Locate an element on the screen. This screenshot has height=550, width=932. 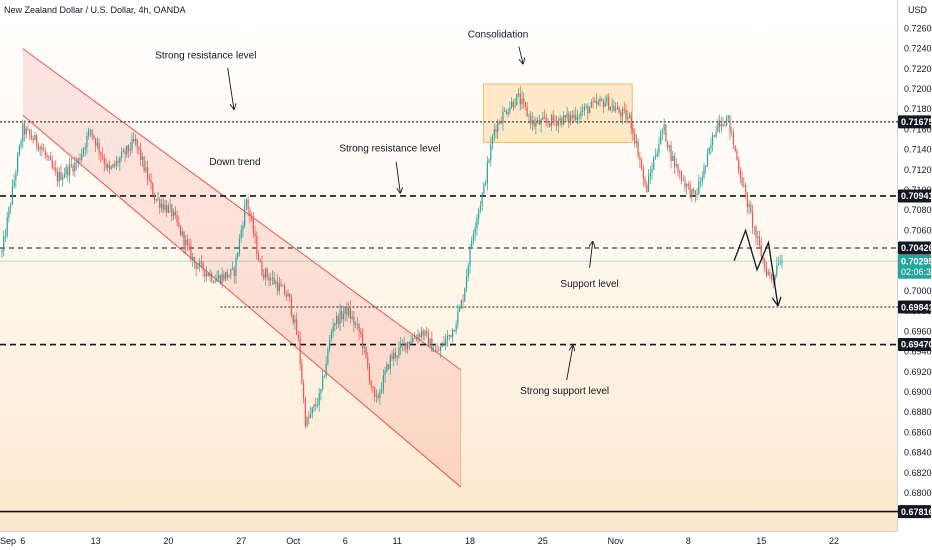
level-price-badge-label: 0.67816 is located at coordinates (916, 512).